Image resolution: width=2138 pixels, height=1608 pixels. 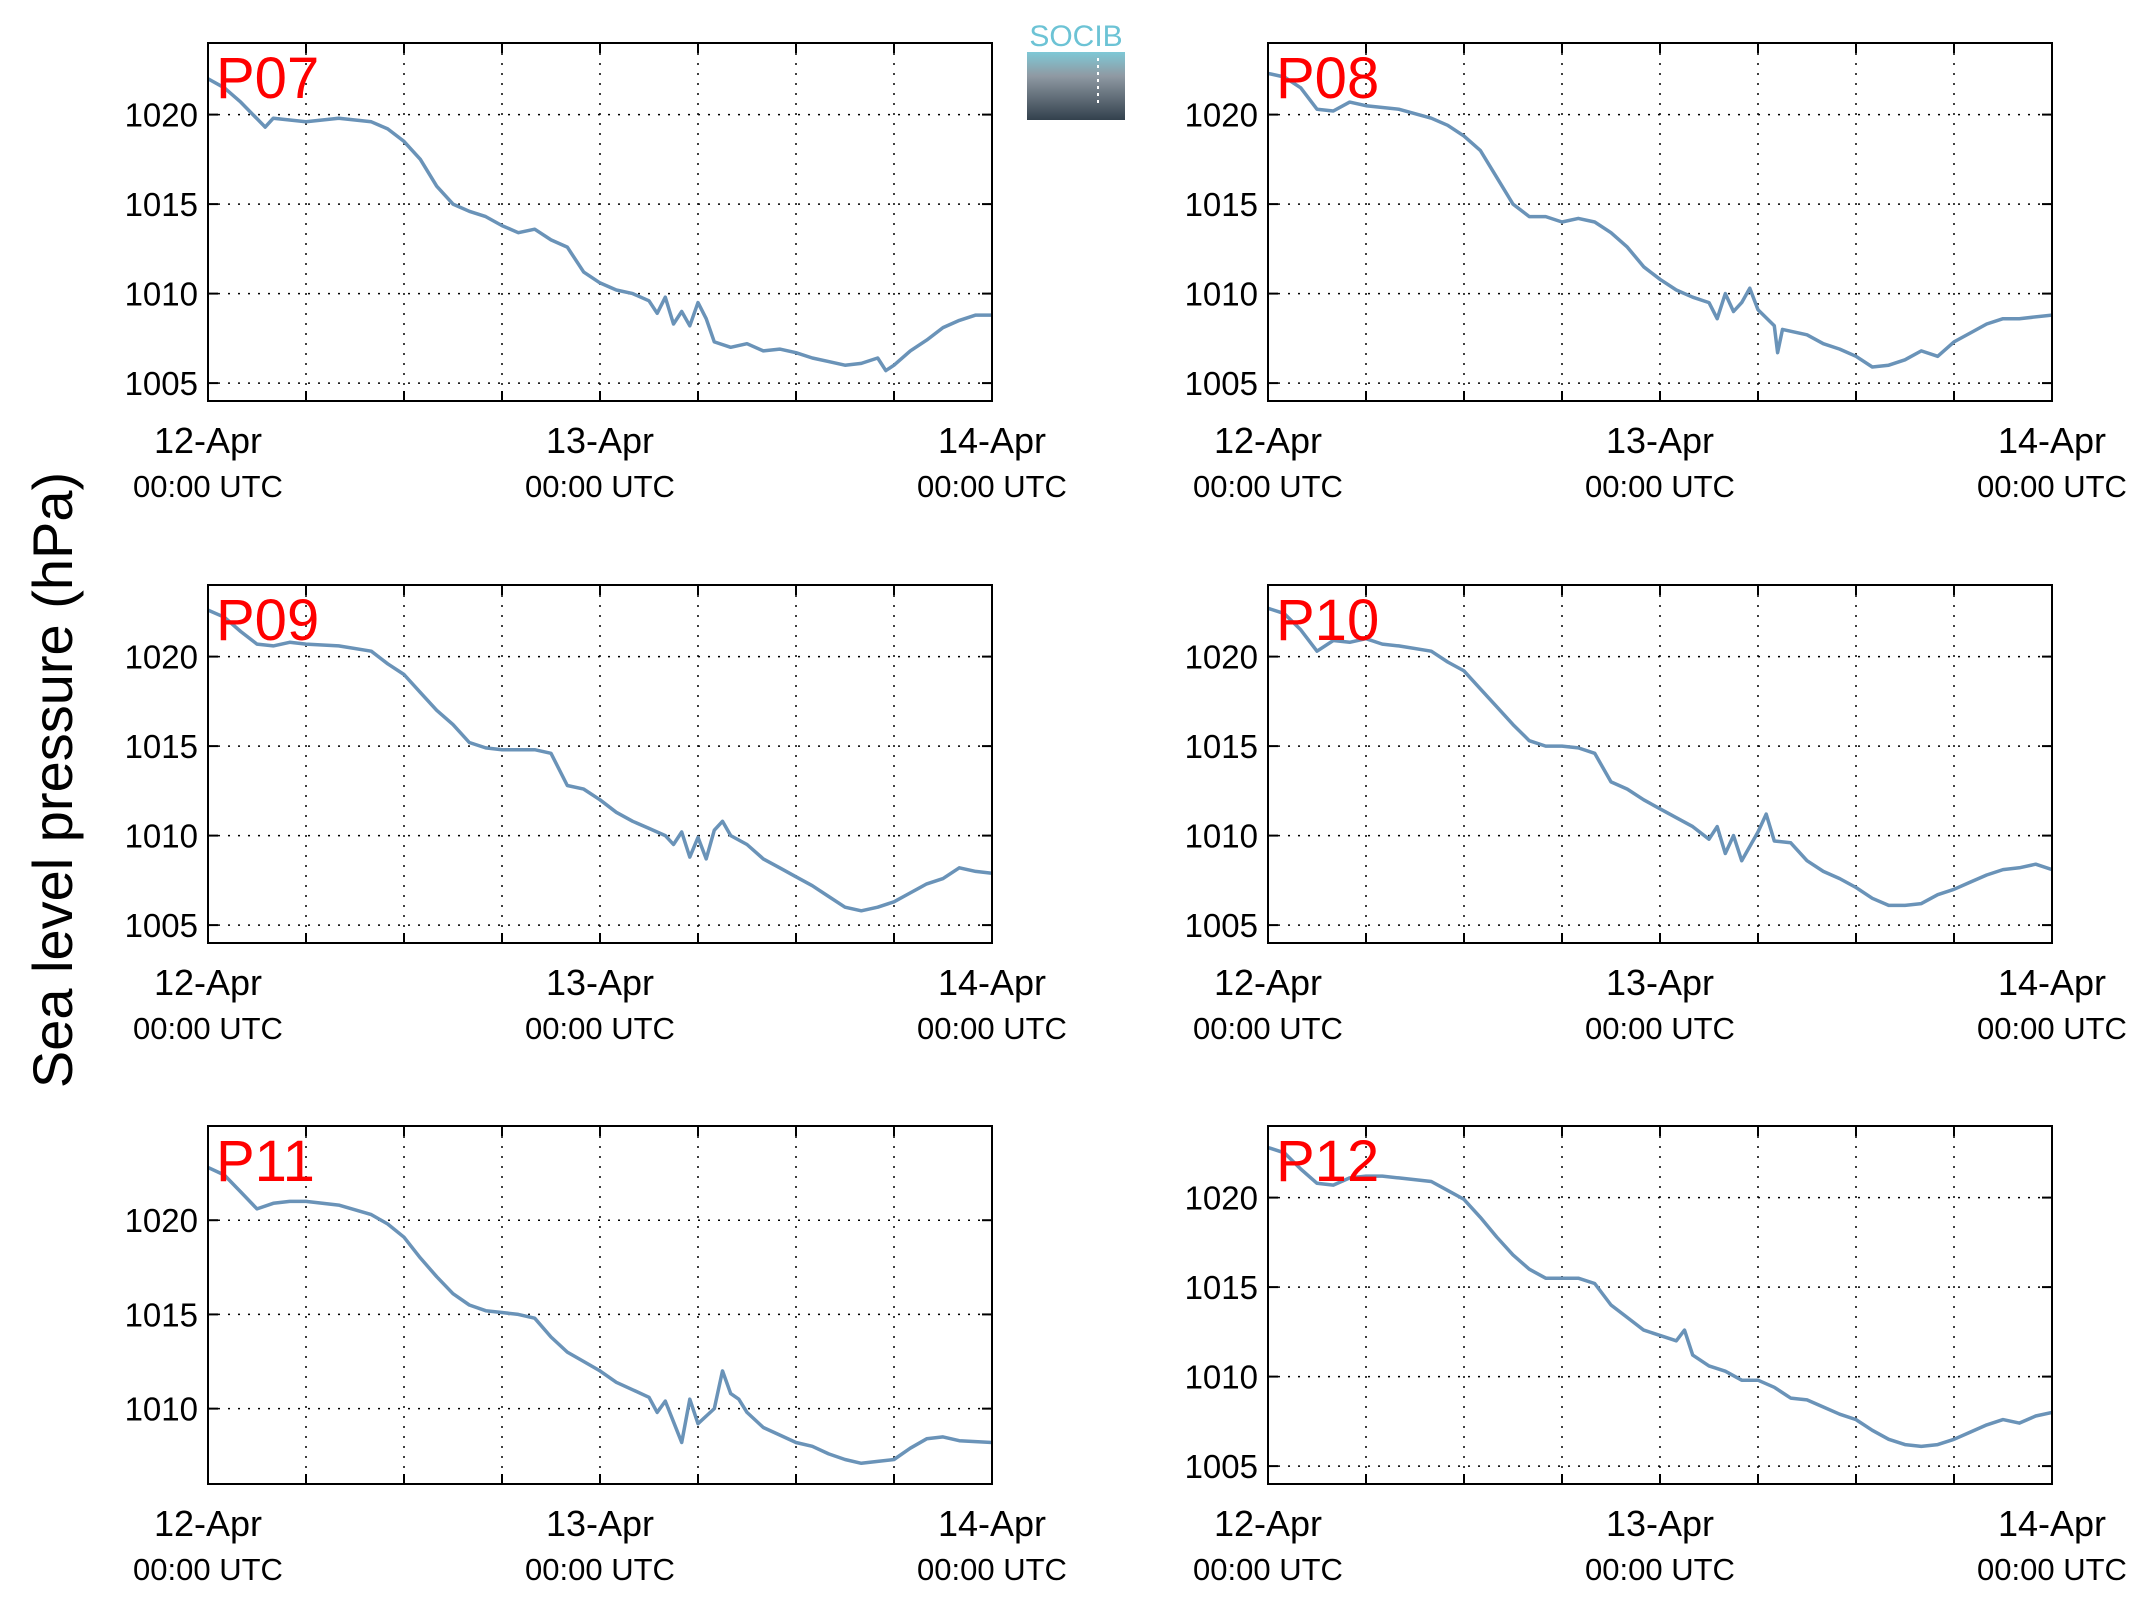 What do you see at coordinates (1327, 78) in the screenshot?
I see `panel-label: P08` at bounding box center [1327, 78].